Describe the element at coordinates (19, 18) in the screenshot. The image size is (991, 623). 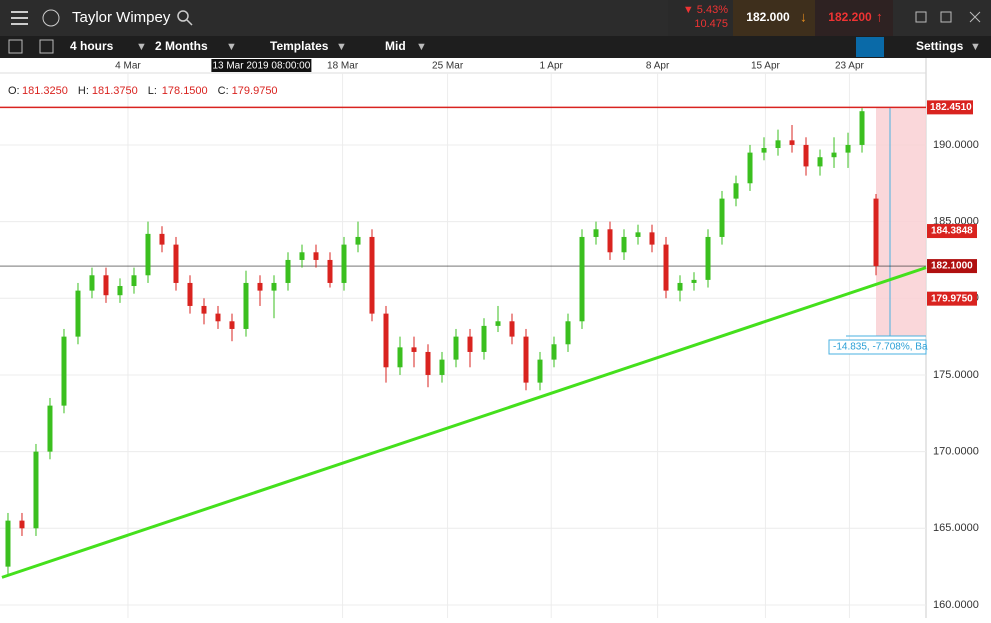
I see `menu-button` at that location.